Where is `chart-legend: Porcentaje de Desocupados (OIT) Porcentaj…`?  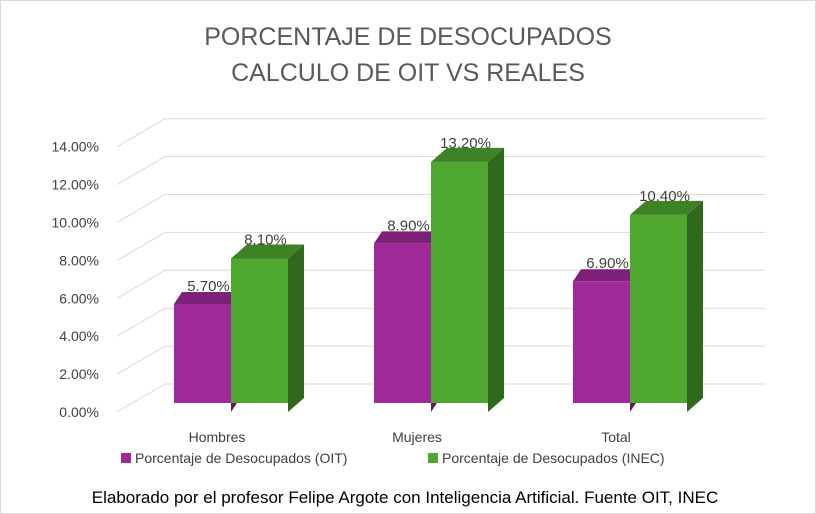
chart-legend: Porcentaje de Desocupados (OIT) Porcentaj… is located at coordinates (393, 458).